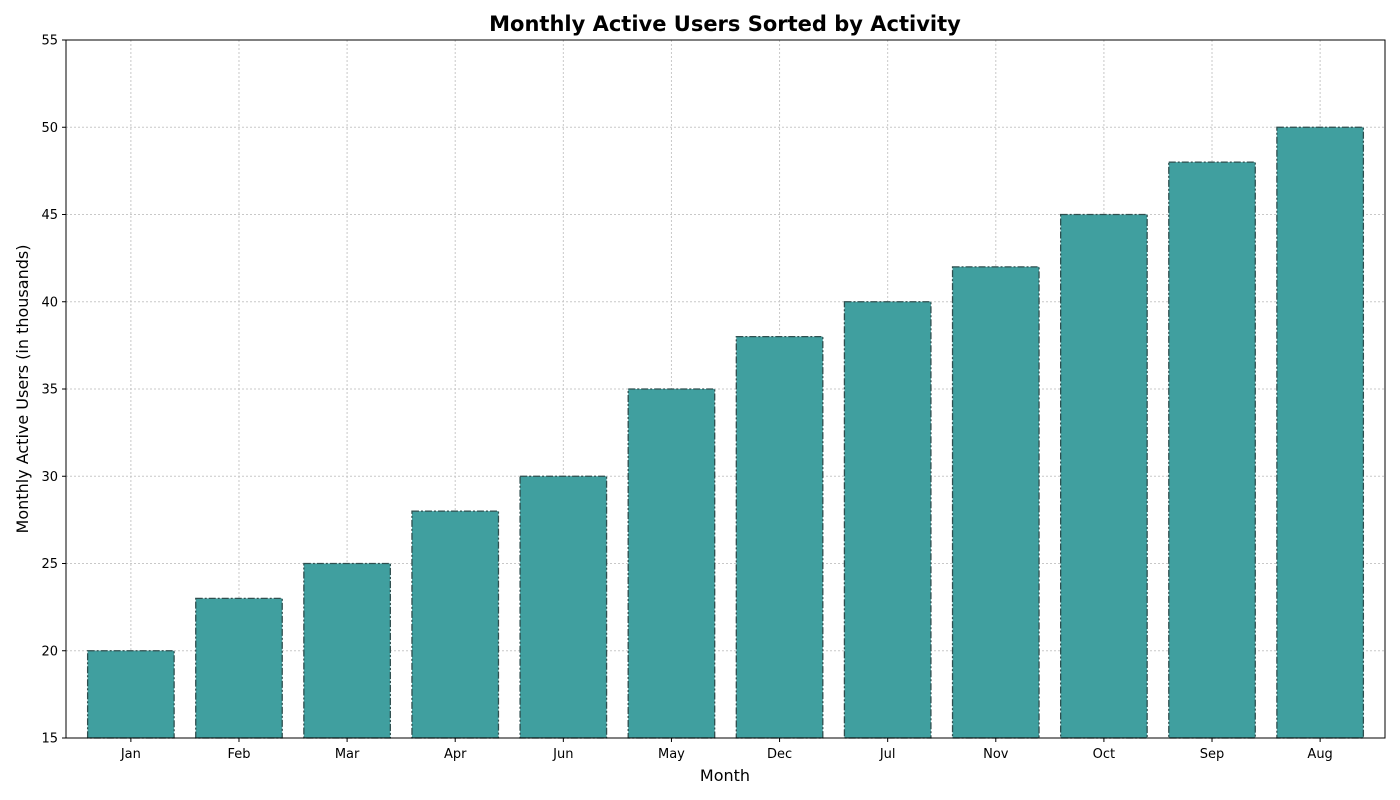 This screenshot has width=1400, height=800. Describe the element at coordinates (1320, 432) in the screenshot. I see `bar-aug` at that location.